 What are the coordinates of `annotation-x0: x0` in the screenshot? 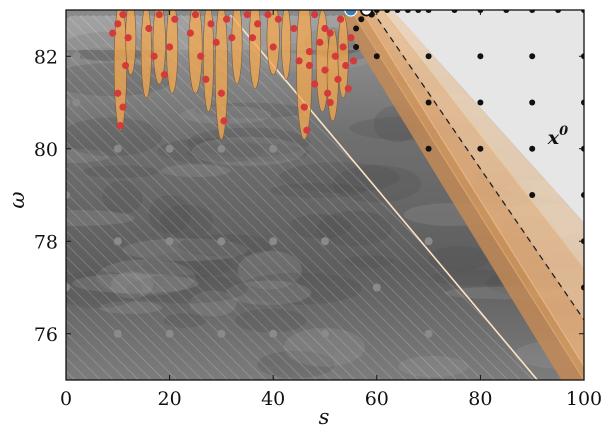 It's located at (557, 136).